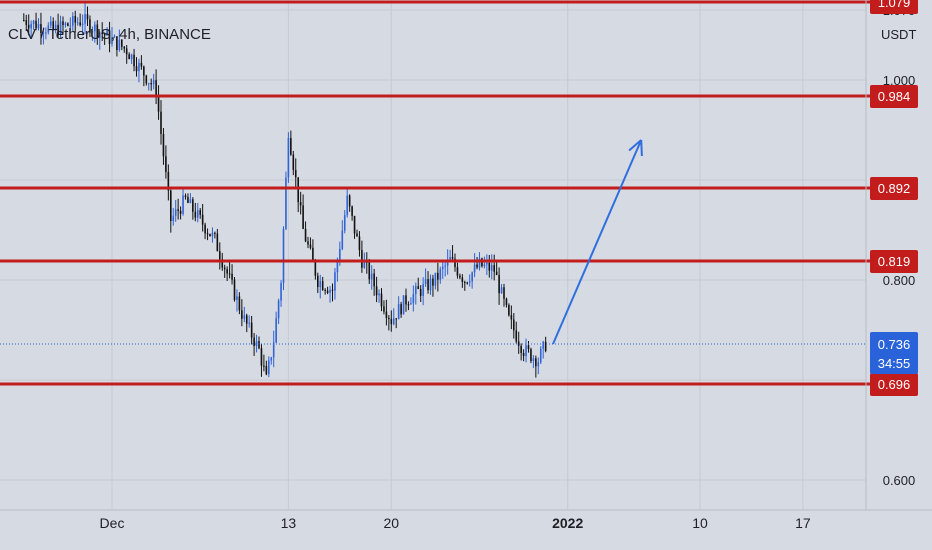  Describe the element at coordinates (112, 523) in the screenshot. I see `x-tick-label: Dec` at that location.